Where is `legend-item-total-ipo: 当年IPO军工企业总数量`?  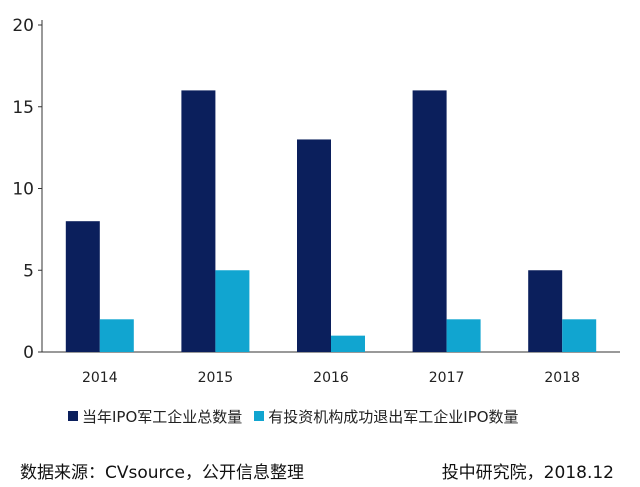
legend-item-total-ipo: 当年IPO军工企业总数量 is located at coordinates (155, 416).